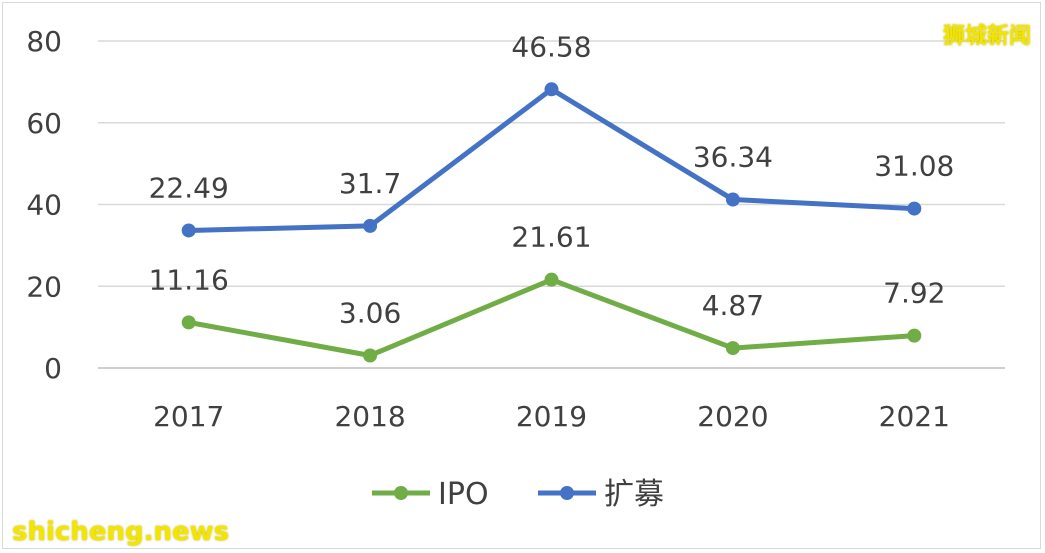 Image resolution: width=1045 pixels, height=553 pixels. I want to click on x-tick-label: 2021, so click(914, 416).